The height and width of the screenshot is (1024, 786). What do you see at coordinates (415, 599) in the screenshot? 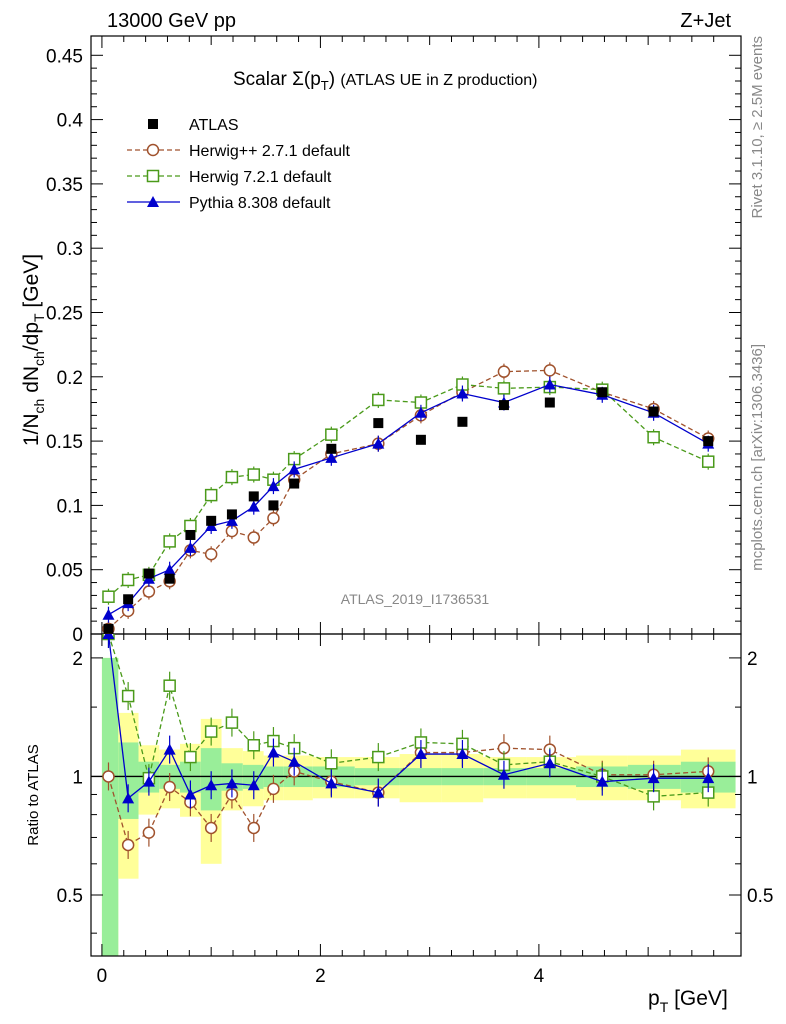
I see `watermark: ATLAS_2019_I1736531` at bounding box center [415, 599].